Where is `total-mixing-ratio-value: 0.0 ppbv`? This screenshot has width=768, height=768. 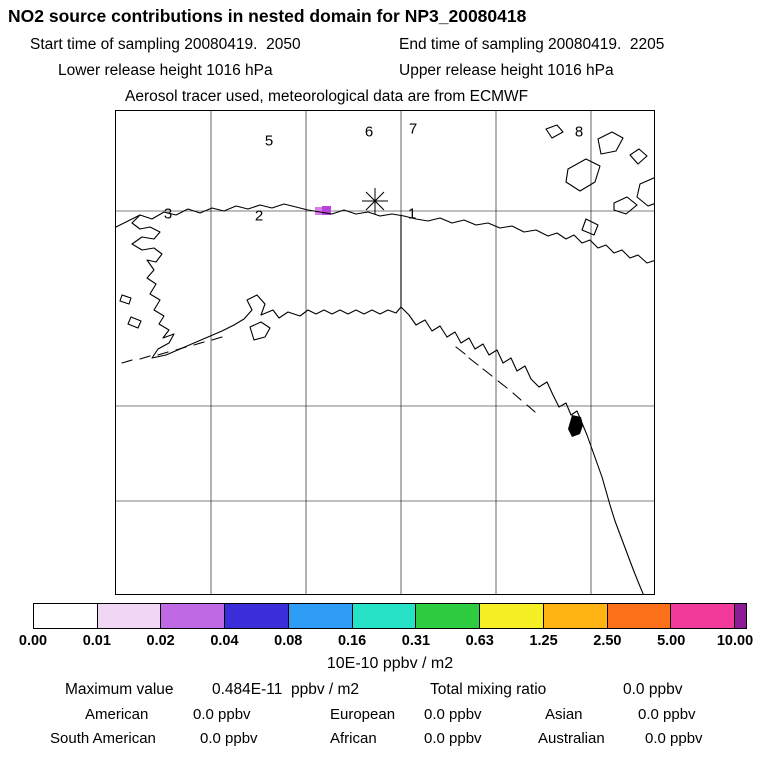 total-mixing-ratio-value: 0.0 ppbv is located at coordinates (653, 689).